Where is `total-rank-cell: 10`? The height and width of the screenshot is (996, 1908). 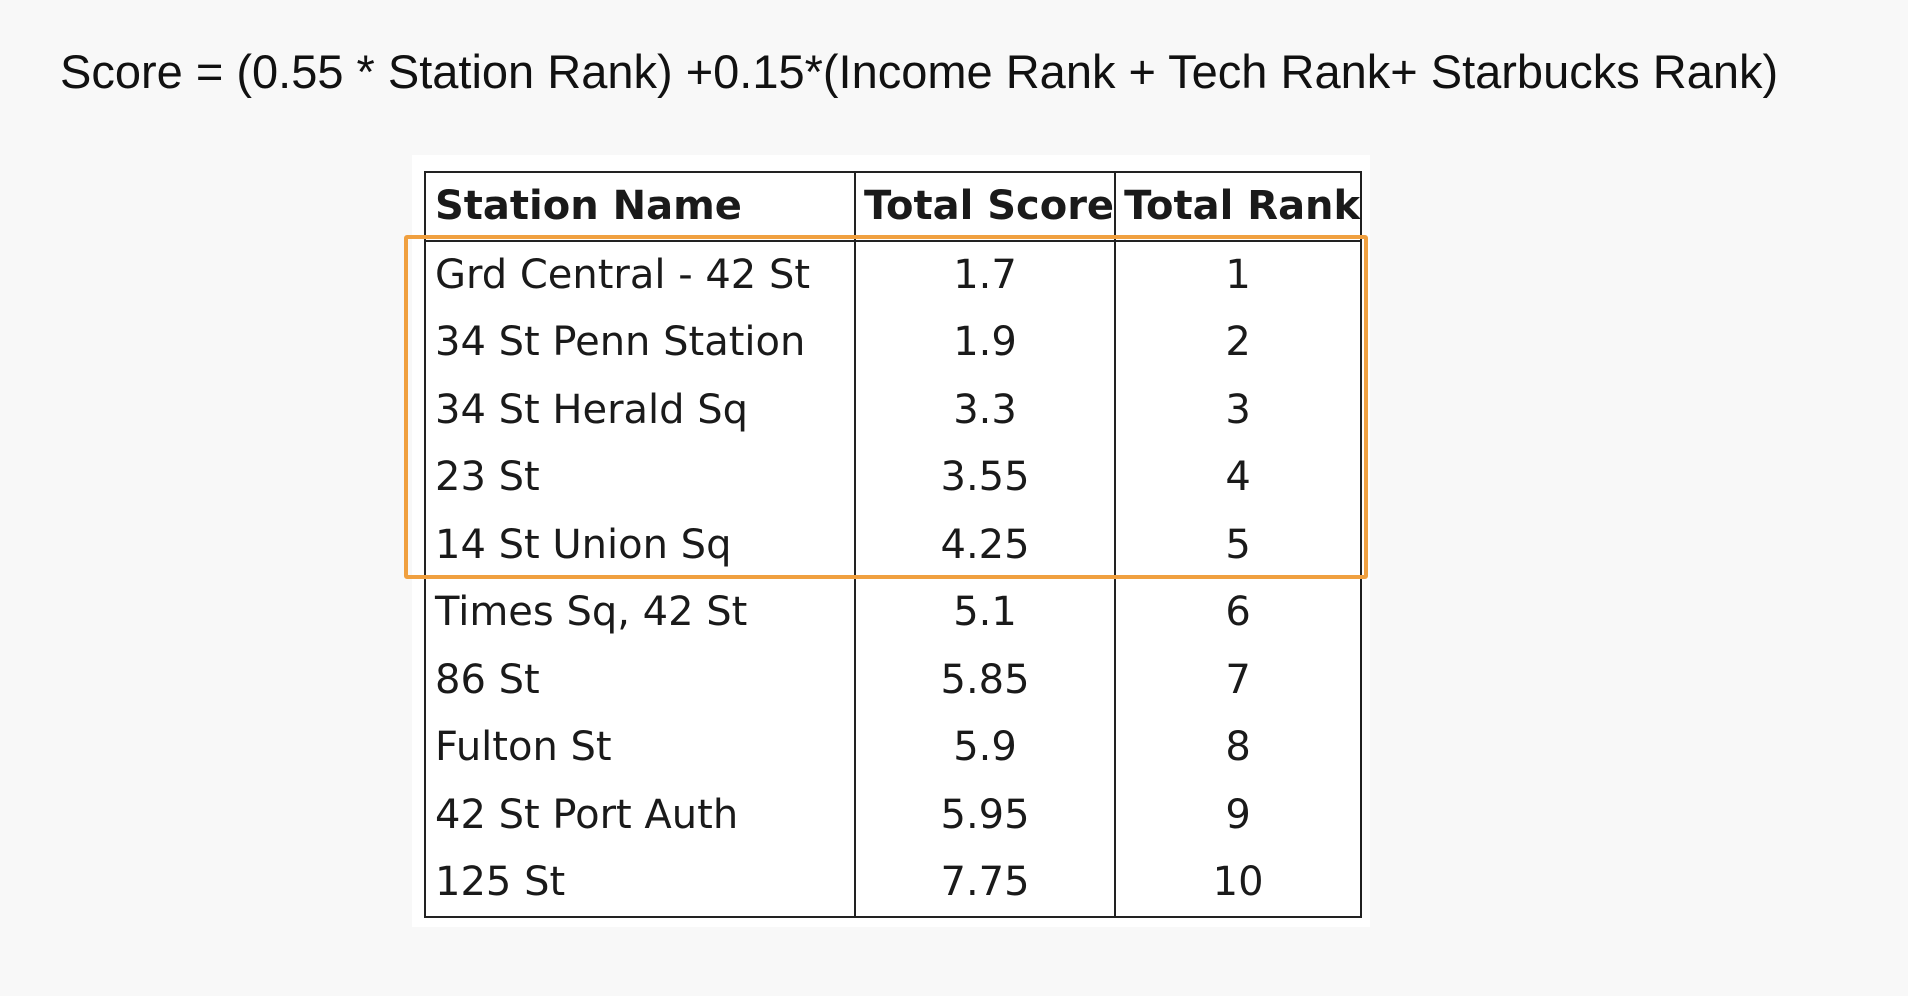 total-rank-cell: 10 is located at coordinates (1238, 883).